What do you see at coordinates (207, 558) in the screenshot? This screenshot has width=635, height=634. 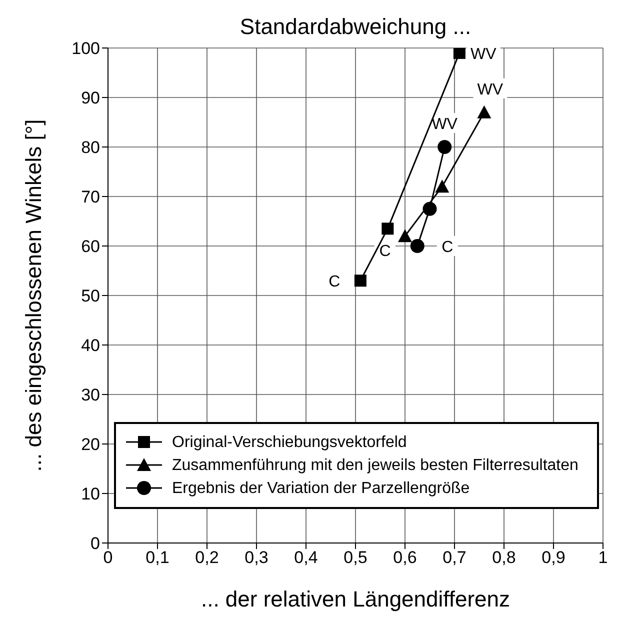 I see `x-tick-label: 0,2` at bounding box center [207, 558].